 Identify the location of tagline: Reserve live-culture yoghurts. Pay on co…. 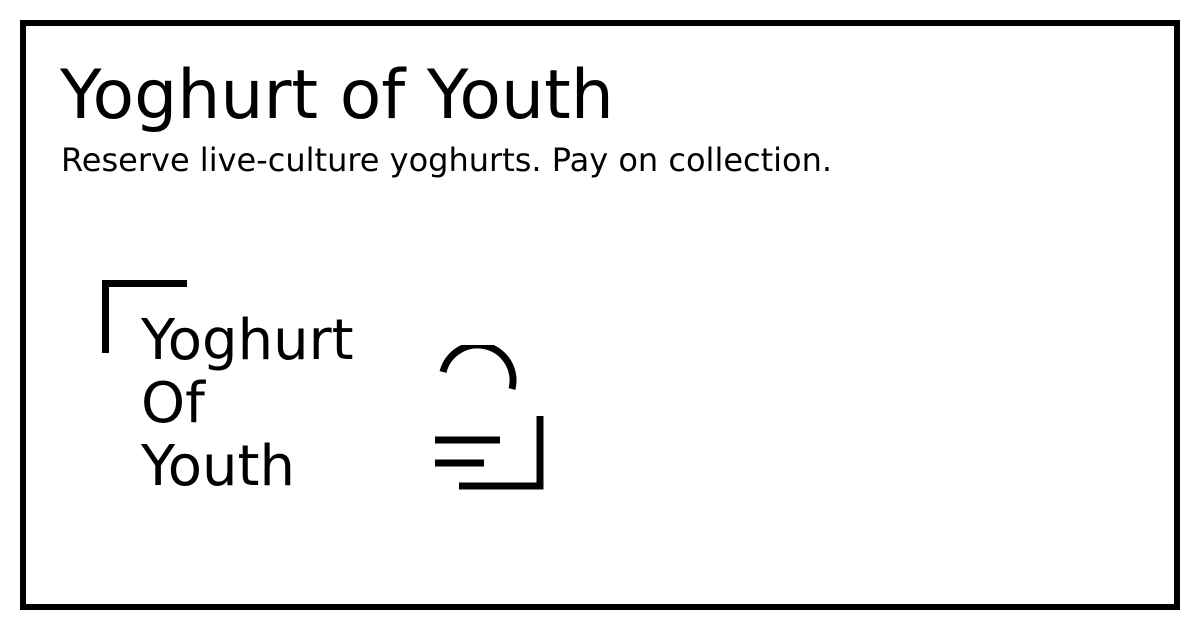
(447, 160).